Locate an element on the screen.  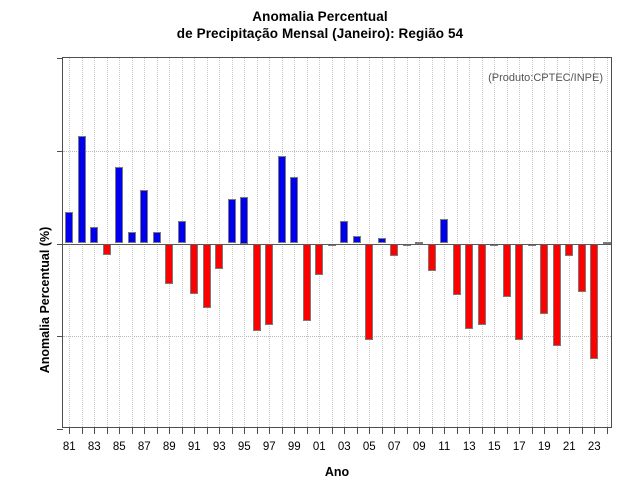
x-tick-label: 81 is located at coordinates (69, 447).